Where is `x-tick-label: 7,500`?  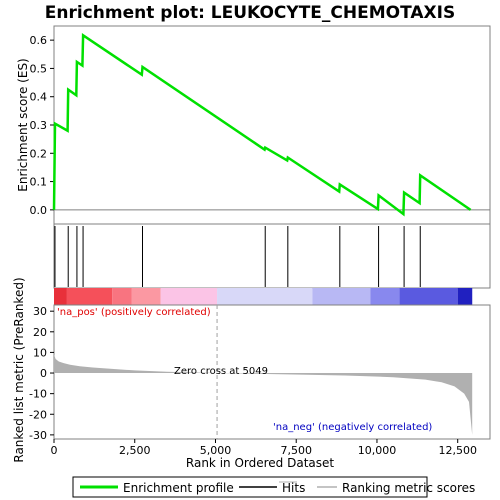
x-tick-label: 7,500 is located at coordinates (296, 450).